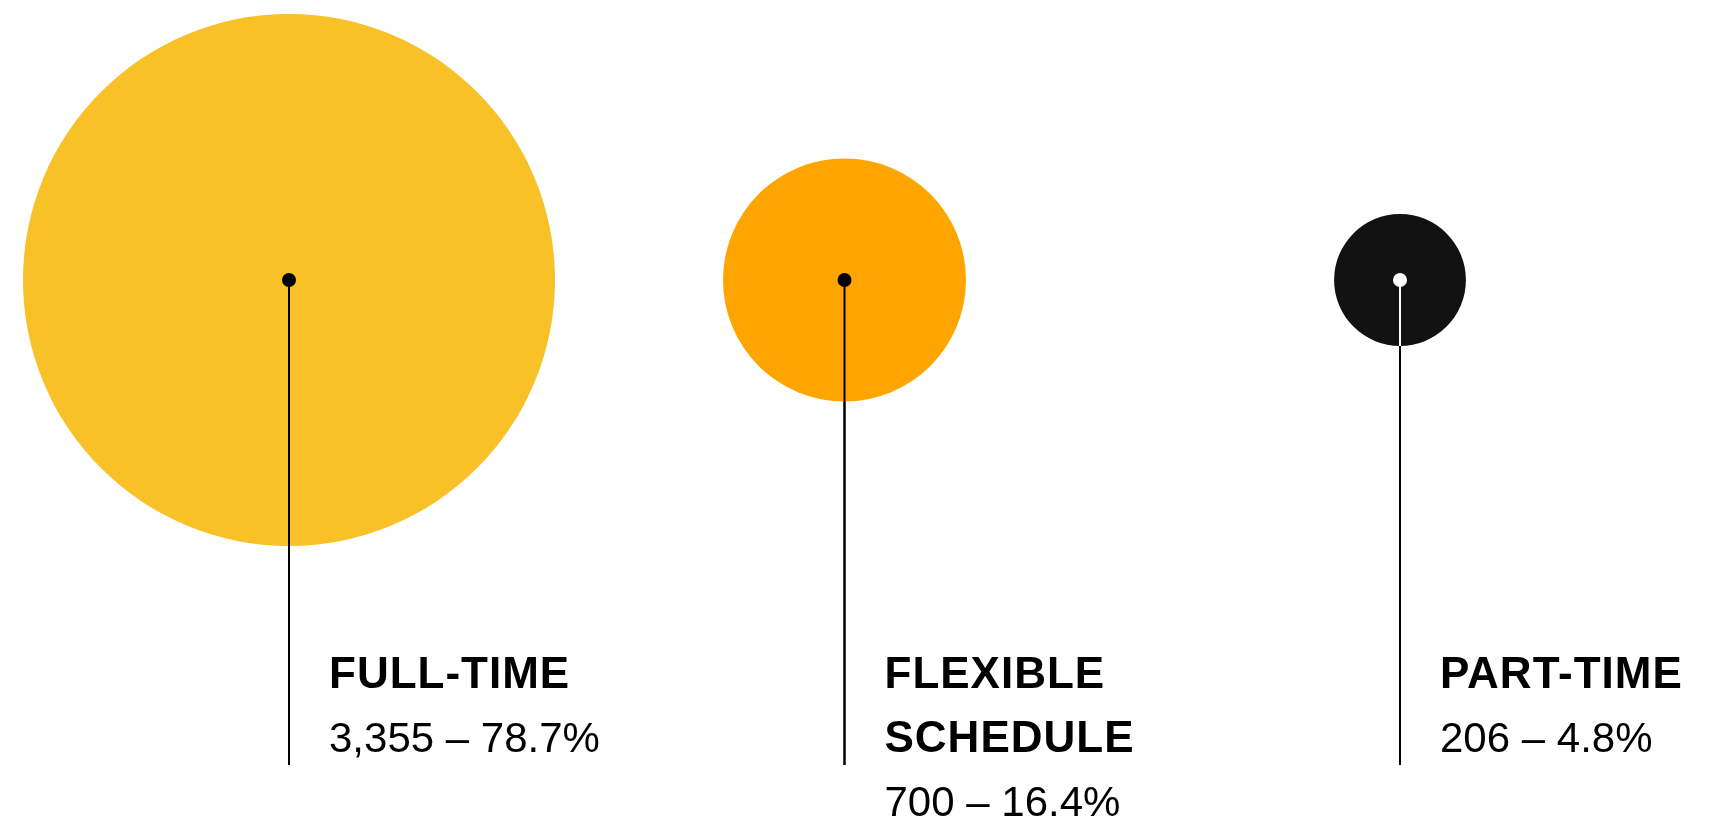 This screenshot has width=1722, height=839. Describe the element at coordinates (450, 672) in the screenshot. I see `category-label: FULL-TIME` at that location.